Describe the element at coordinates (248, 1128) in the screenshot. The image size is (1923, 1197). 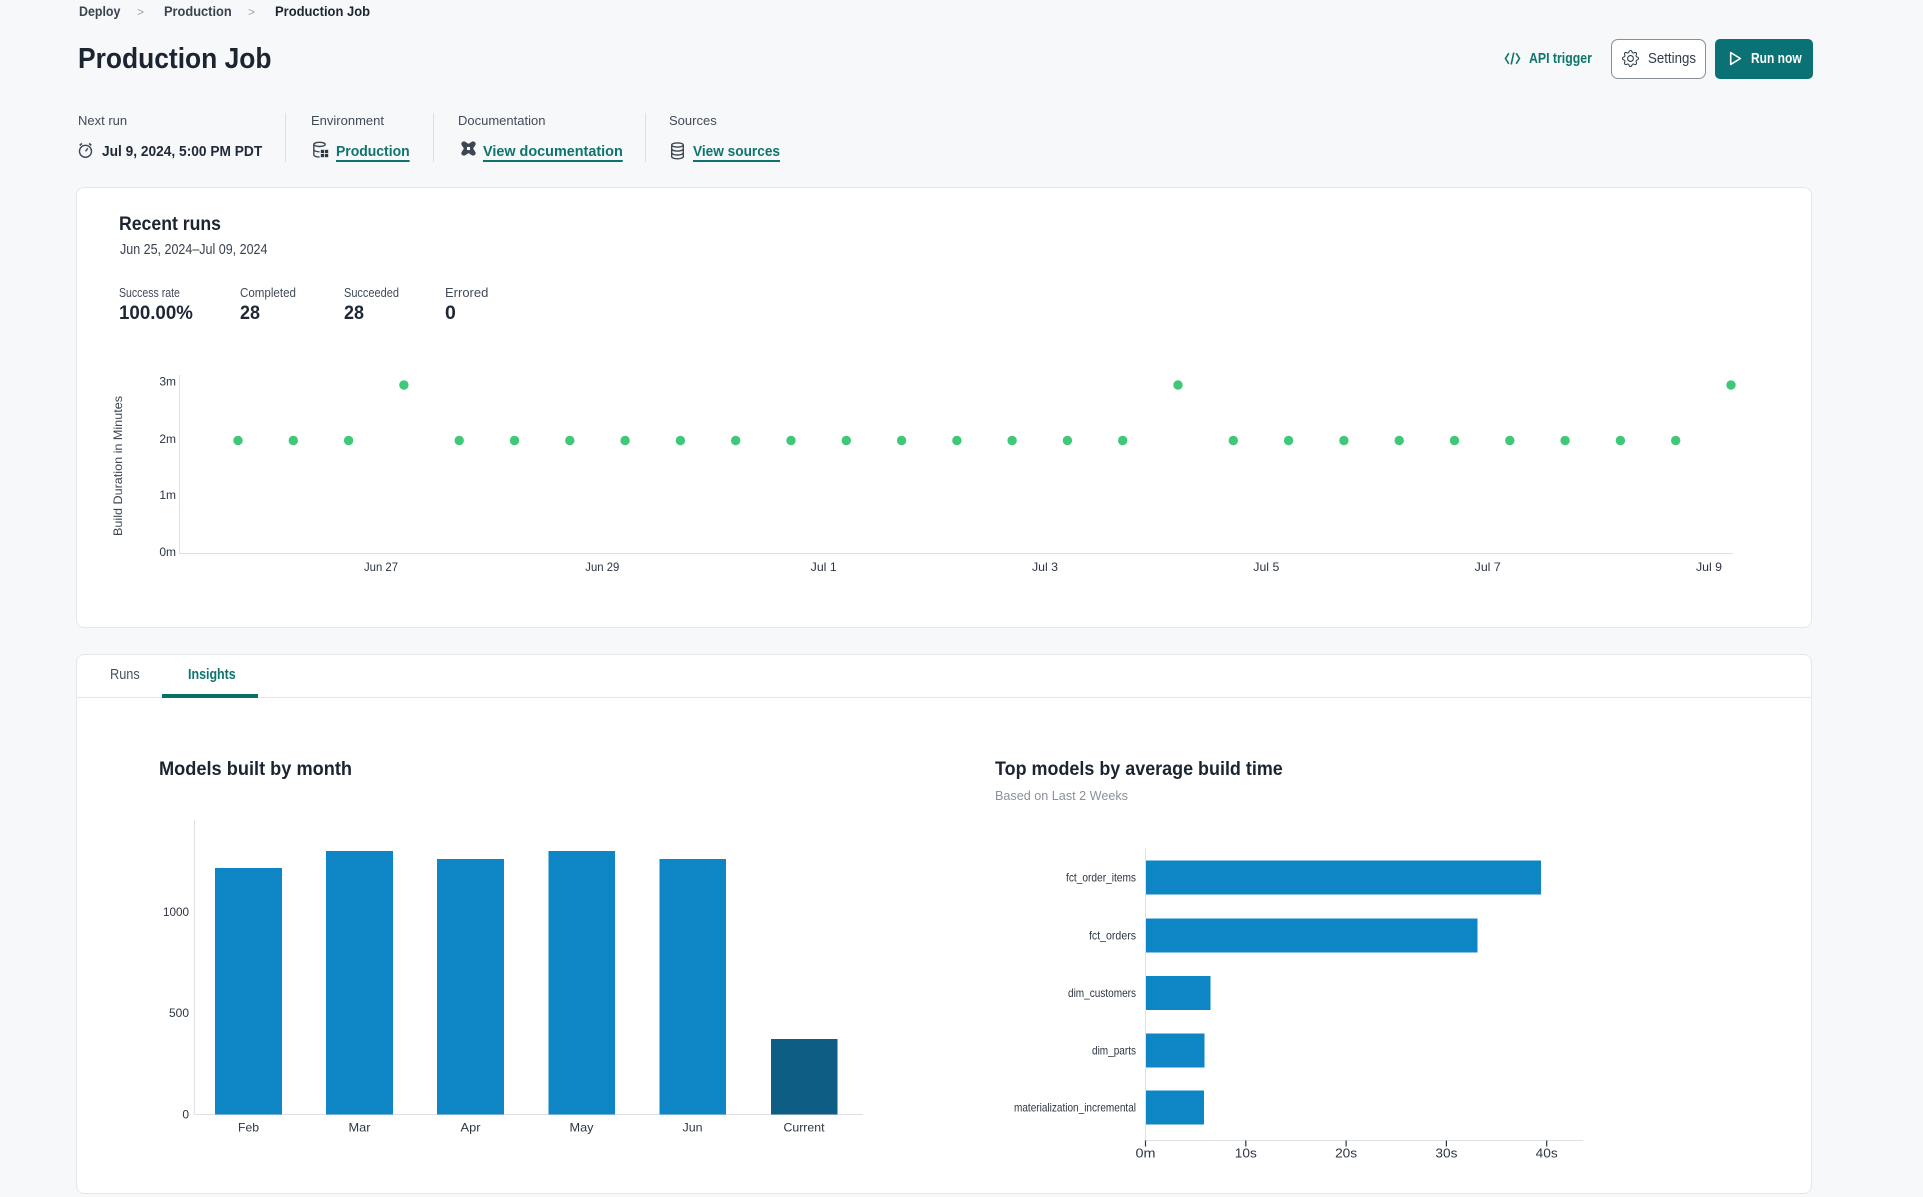
I see `svg-text: Feb` at that location.